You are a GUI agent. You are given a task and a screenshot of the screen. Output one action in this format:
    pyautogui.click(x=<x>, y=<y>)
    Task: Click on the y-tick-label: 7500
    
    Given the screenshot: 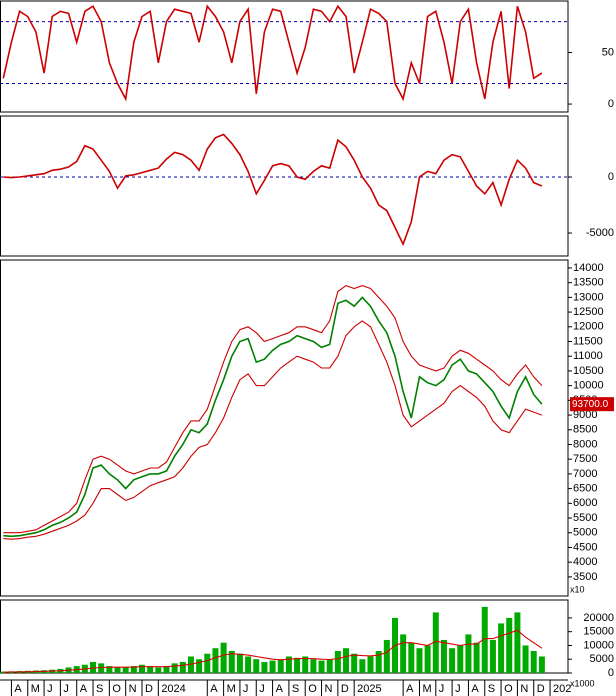 What is the action you would take?
    pyautogui.click(x=585, y=459)
    